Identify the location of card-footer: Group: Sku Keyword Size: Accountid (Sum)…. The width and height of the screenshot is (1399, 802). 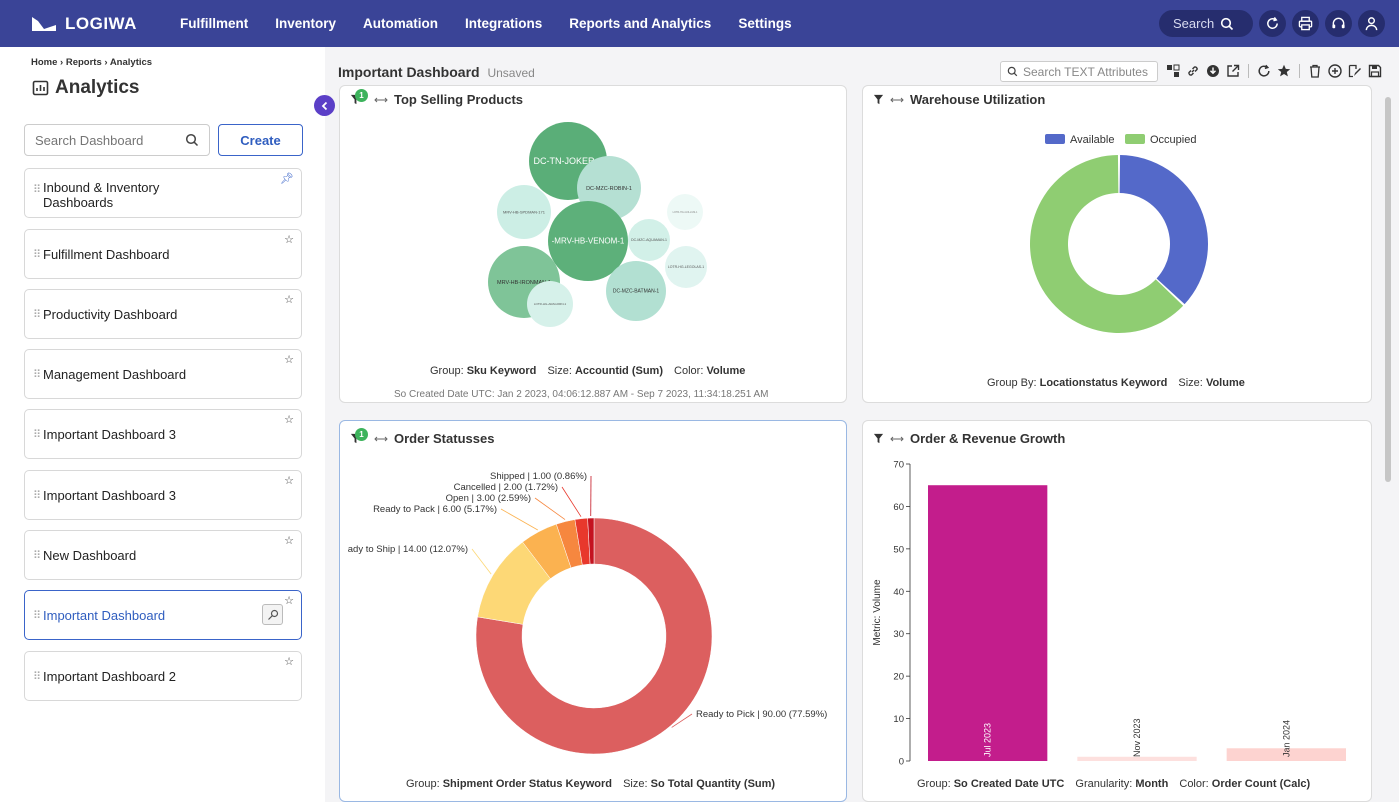
(587, 371).